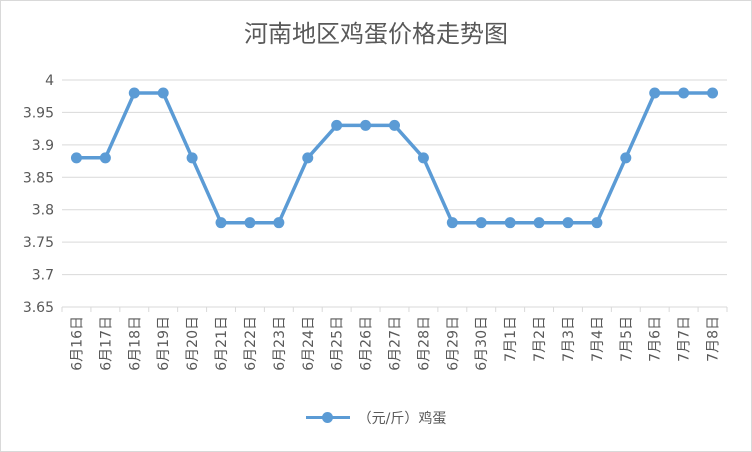 The height and width of the screenshot is (452, 752). What do you see at coordinates (280, 343) in the screenshot?
I see `x-tick-label: 6月23日` at bounding box center [280, 343].